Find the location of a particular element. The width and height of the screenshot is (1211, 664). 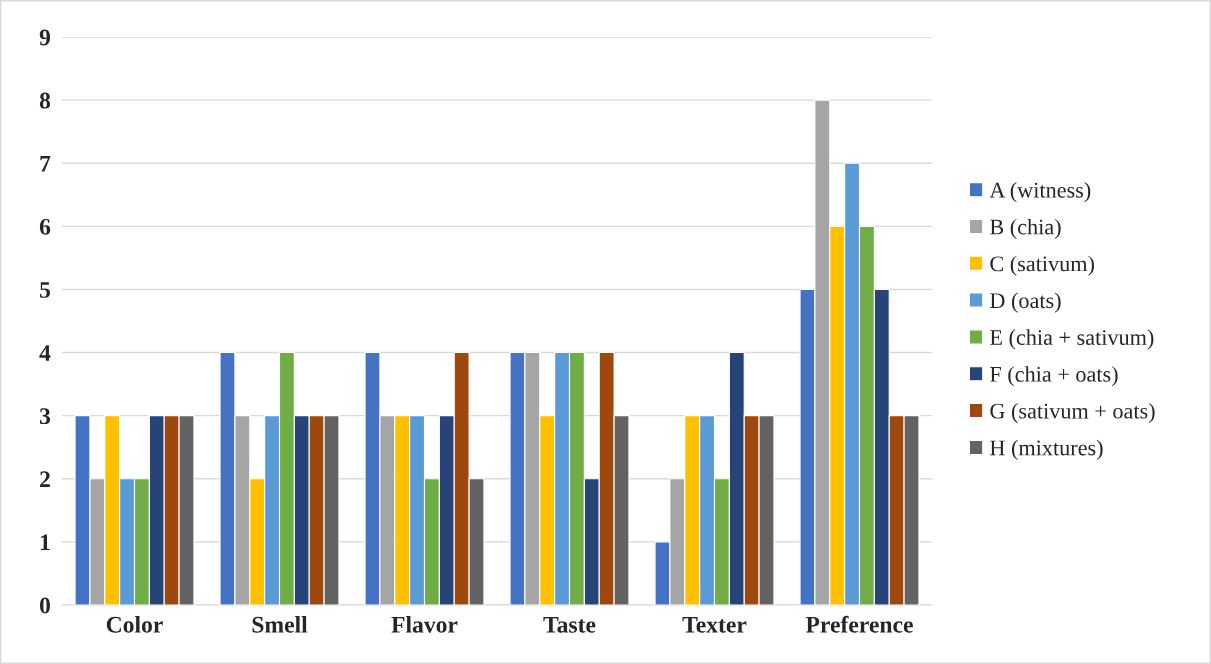

y-tick-label: 8 is located at coordinates (45, 100).